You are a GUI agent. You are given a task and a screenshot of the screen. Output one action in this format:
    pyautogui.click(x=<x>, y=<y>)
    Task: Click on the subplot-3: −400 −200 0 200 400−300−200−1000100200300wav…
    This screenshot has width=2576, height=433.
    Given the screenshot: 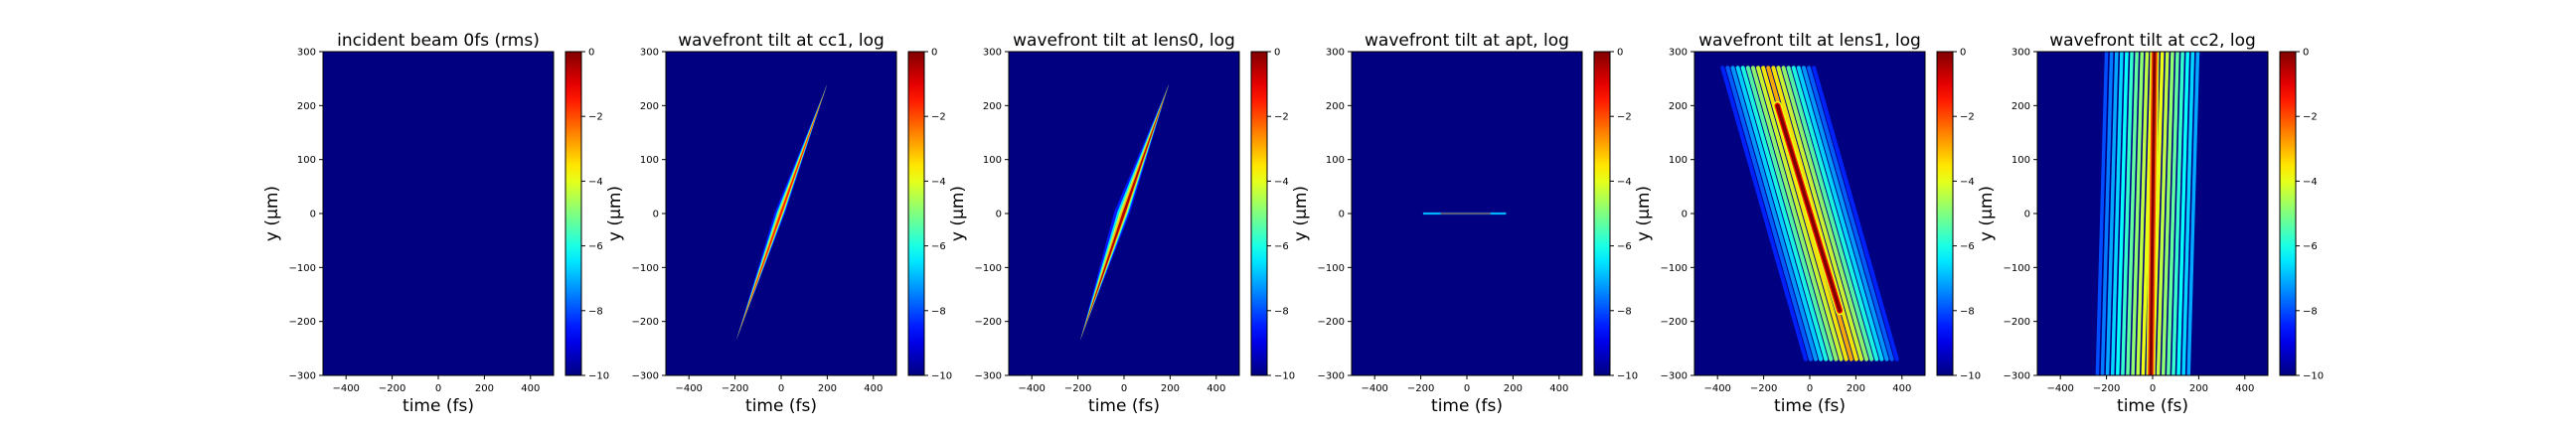 What is the action you would take?
    pyautogui.click(x=1464, y=223)
    